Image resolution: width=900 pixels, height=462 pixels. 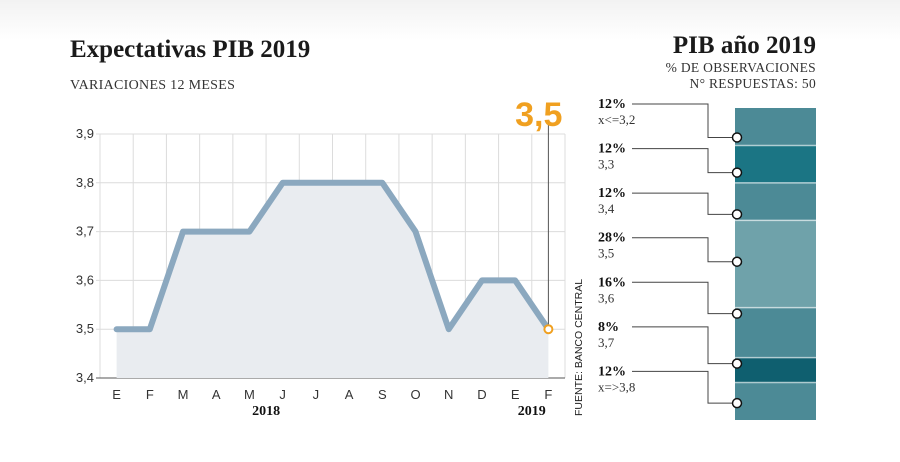 What do you see at coordinates (448, 394) in the screenshot?
I see `x-tick-label: N` at bounding box center [448, 394].